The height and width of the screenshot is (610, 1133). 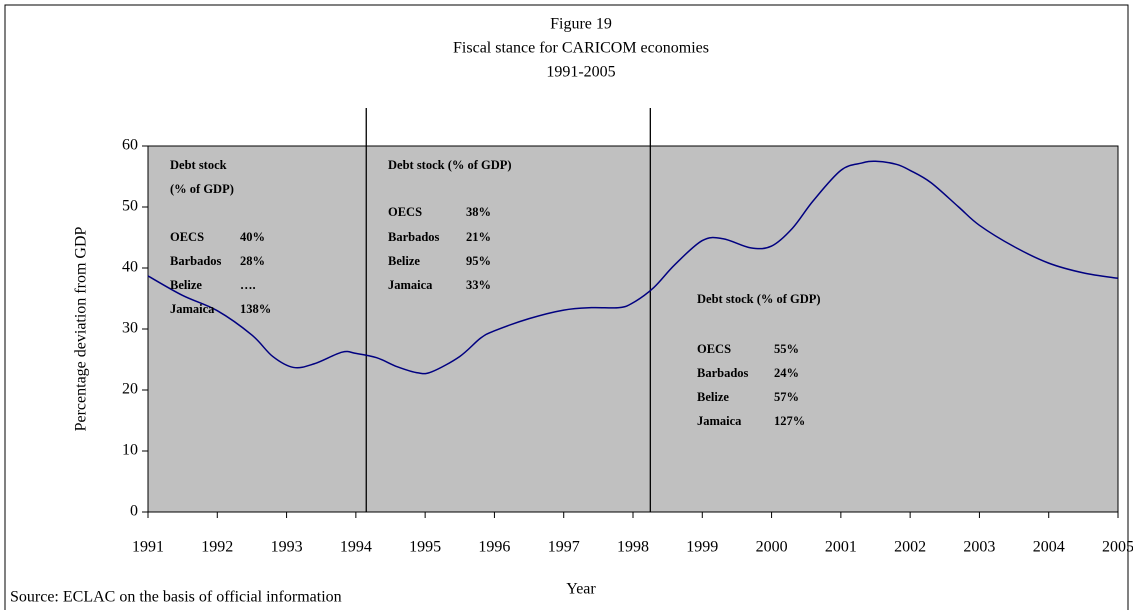 What do you see at coordinates (252, 261) in the screenshot?
I see `annotation-value: 28%` at bounding box center [252, 261].